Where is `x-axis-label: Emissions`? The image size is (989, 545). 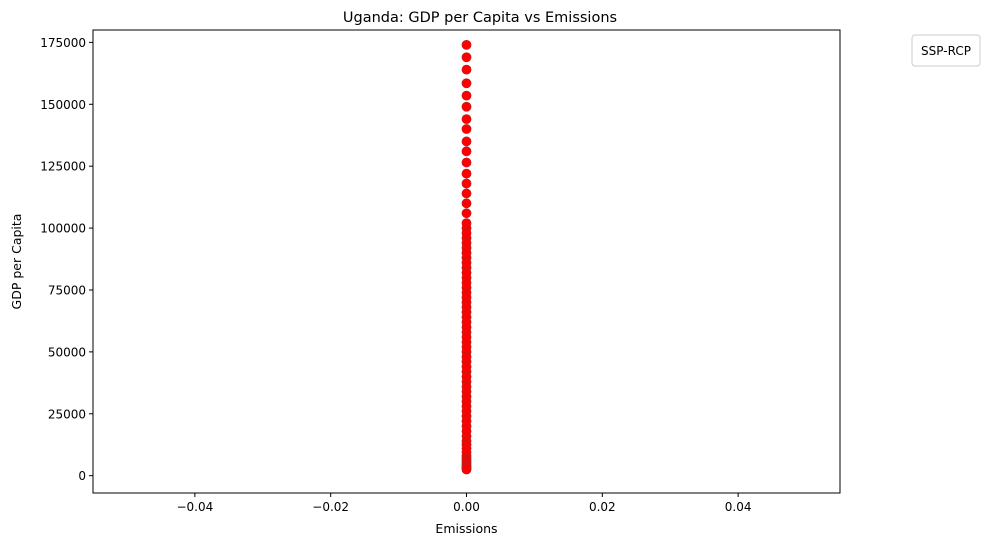 x-axis-label: Emissions is located at coordinates (466, 528).